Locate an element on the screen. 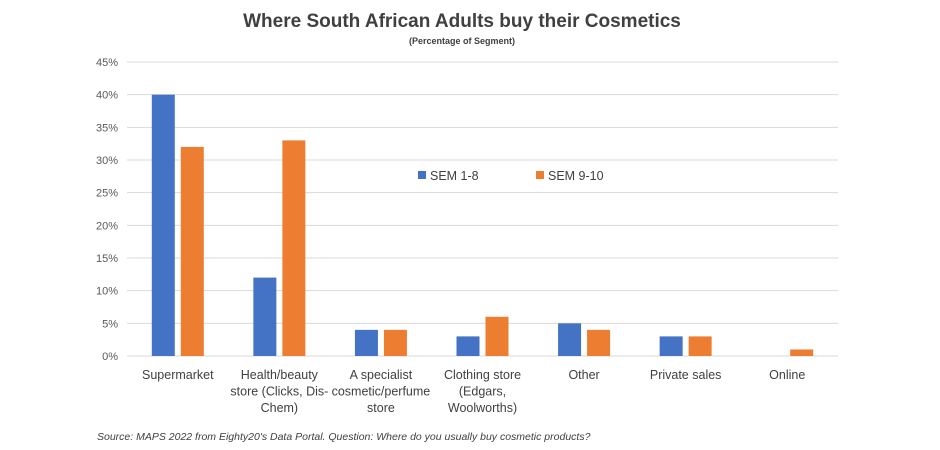 The height and width of the screenshot is (450, 940). x-category-line: Chem) is located at coordinates (280, 408).